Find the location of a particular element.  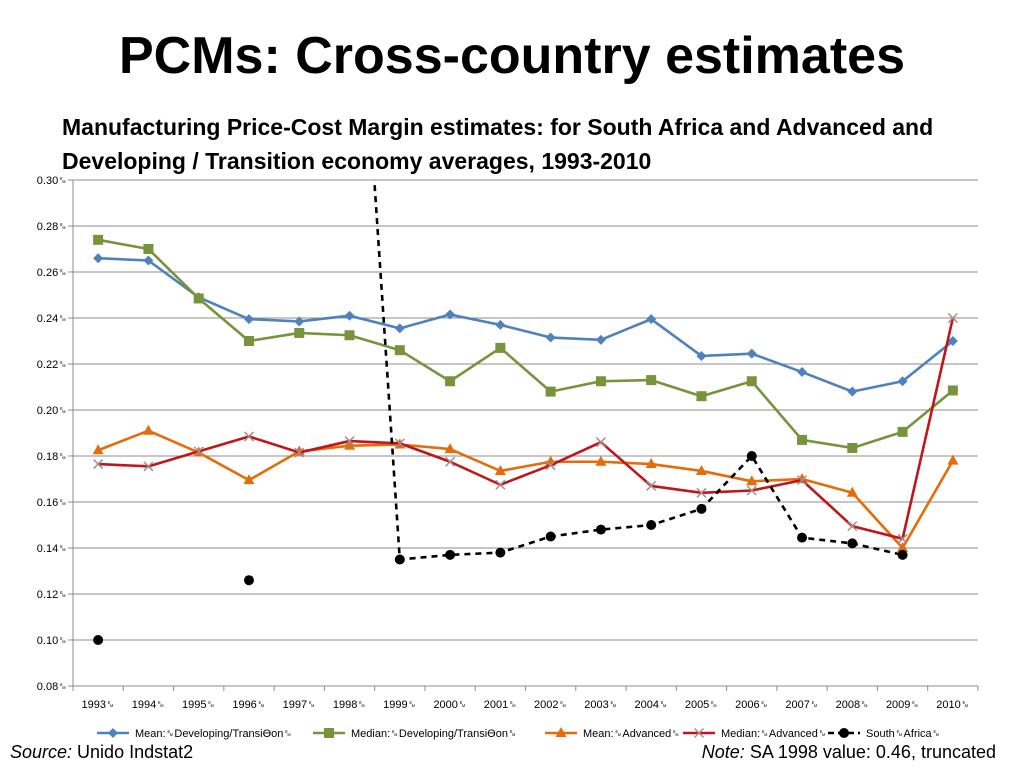

x-tick-label: 2008␙ is located at coordinates (852, 705).